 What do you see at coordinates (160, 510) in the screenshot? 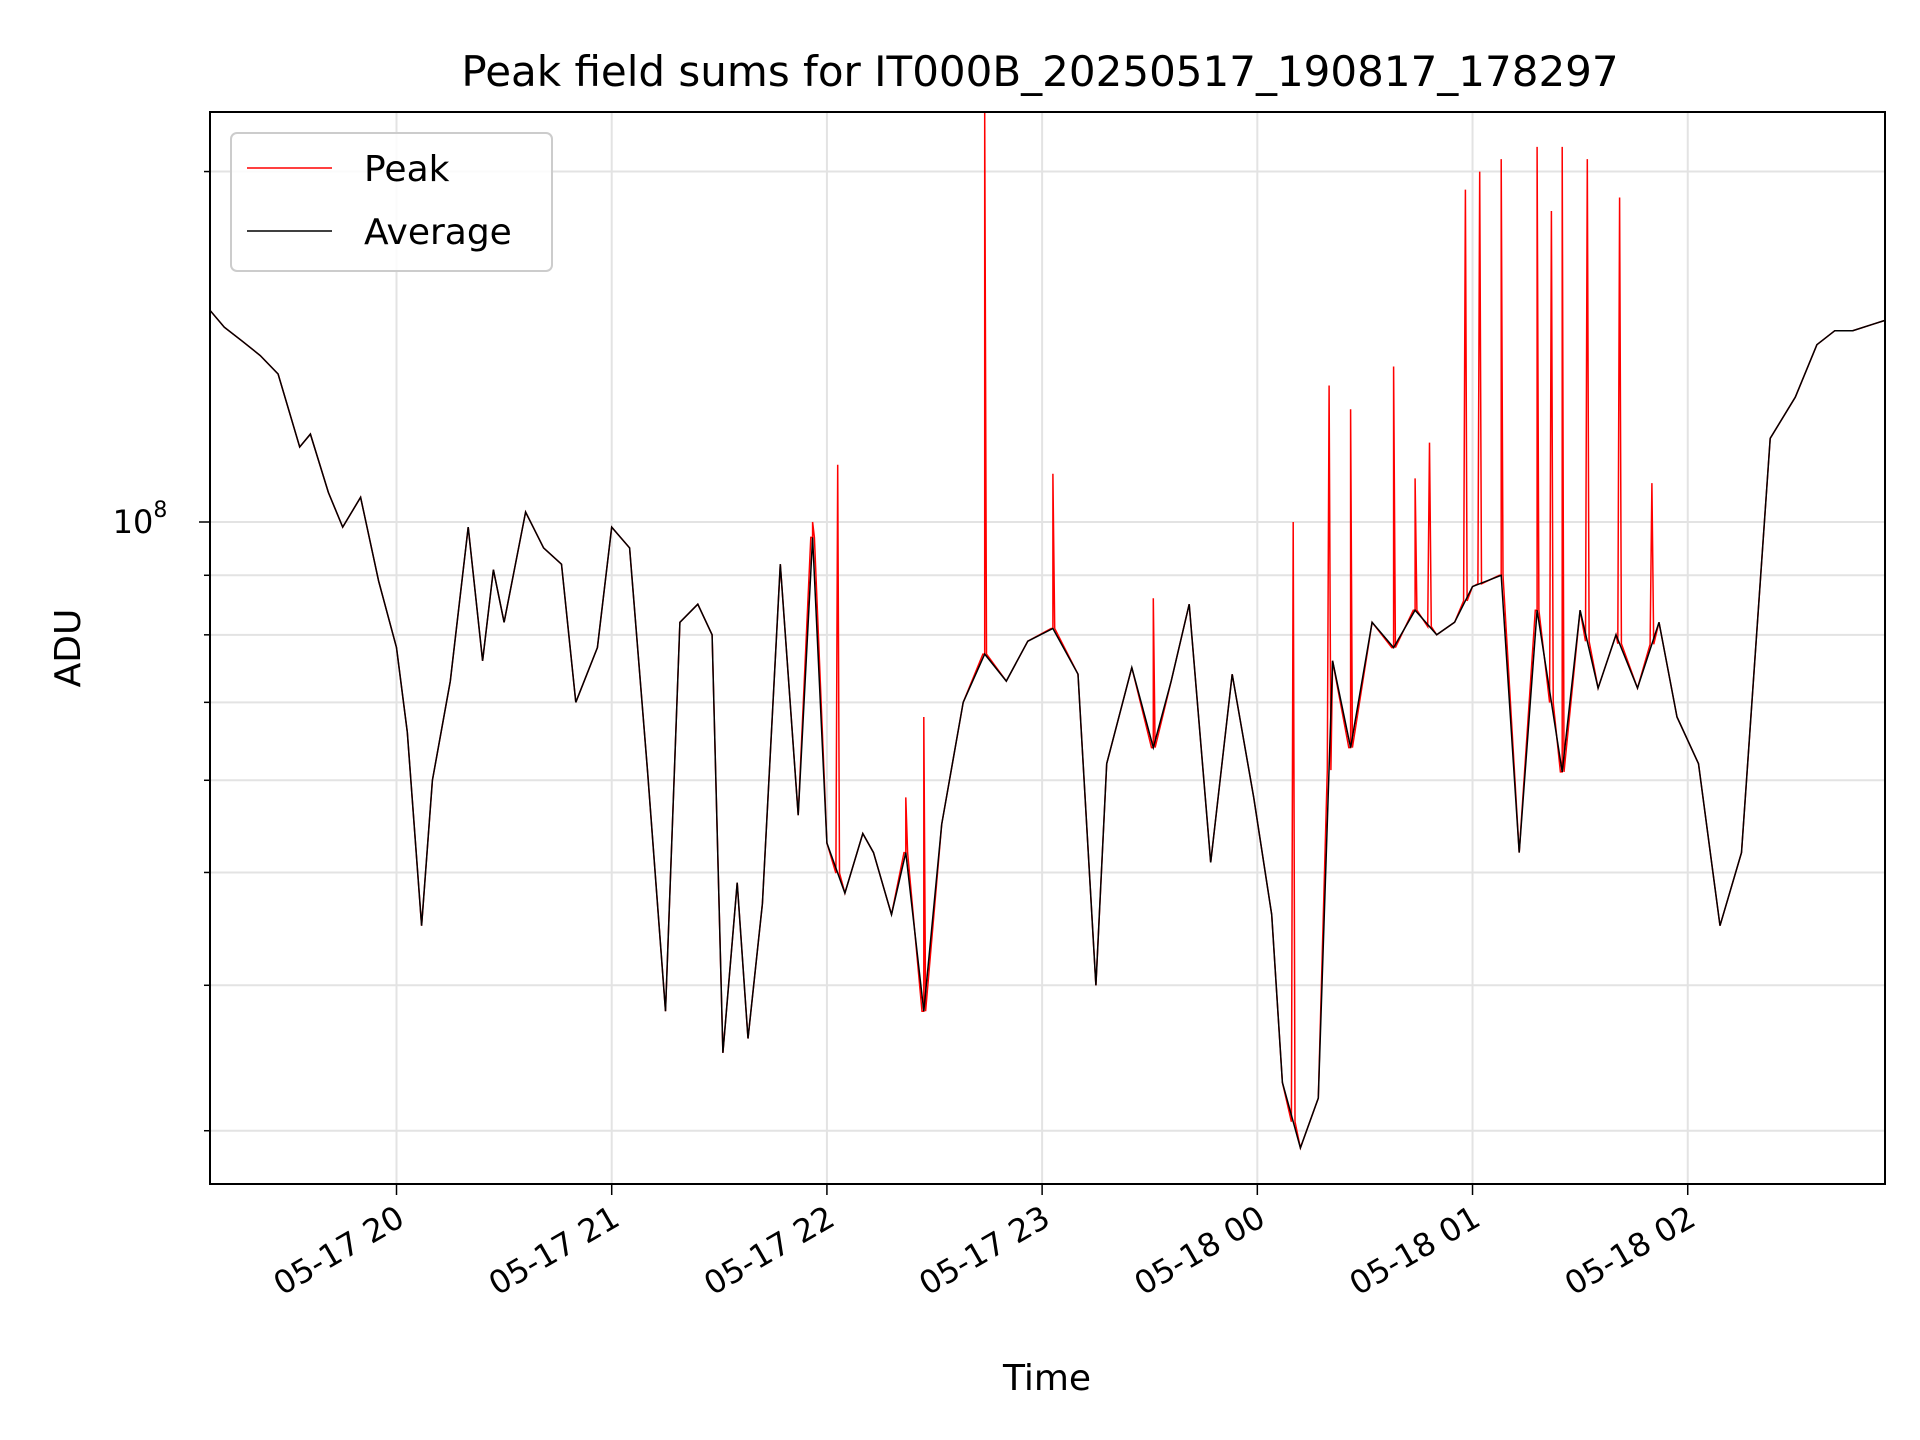
I see `y-tick-label-exponent: 8` at bounding box center [160, 510].